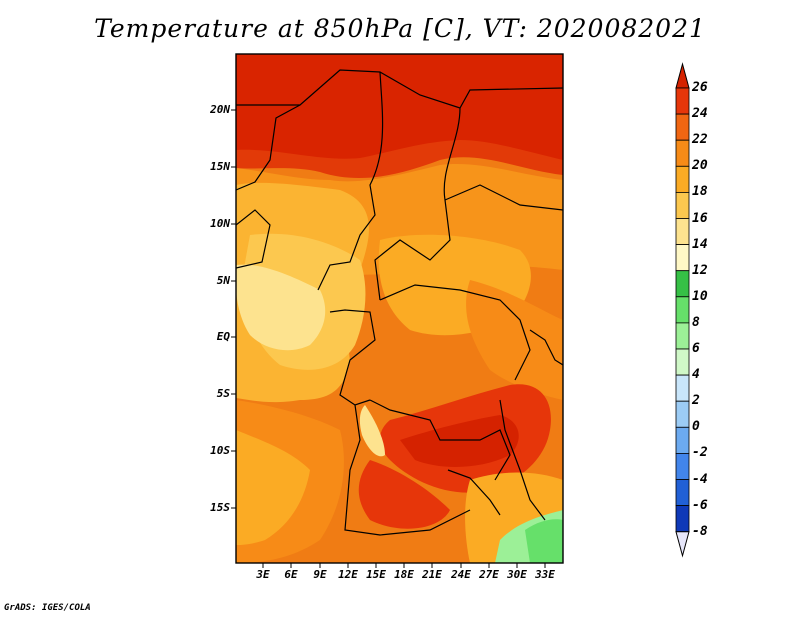 The width and height of the screenshot is (800, 618). I want to click on y-tick-label: 20N, so click(220, 109).